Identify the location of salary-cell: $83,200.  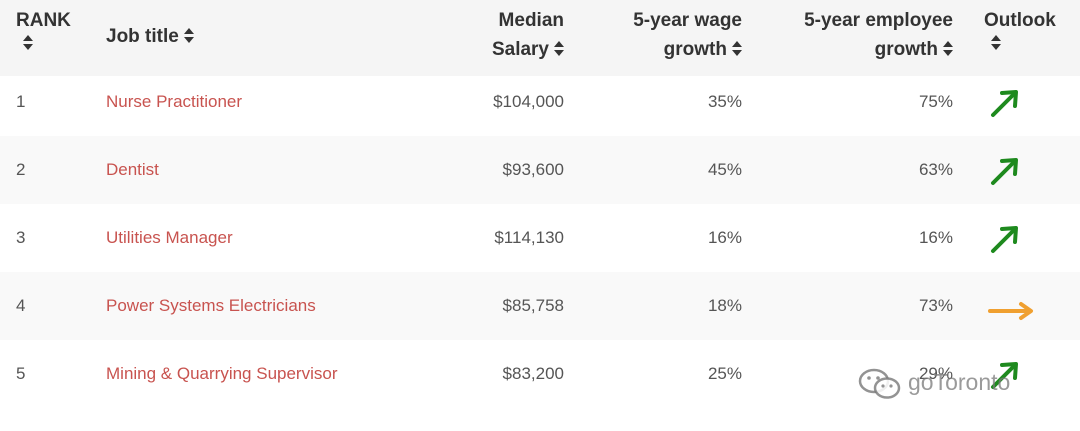
(533, 373).